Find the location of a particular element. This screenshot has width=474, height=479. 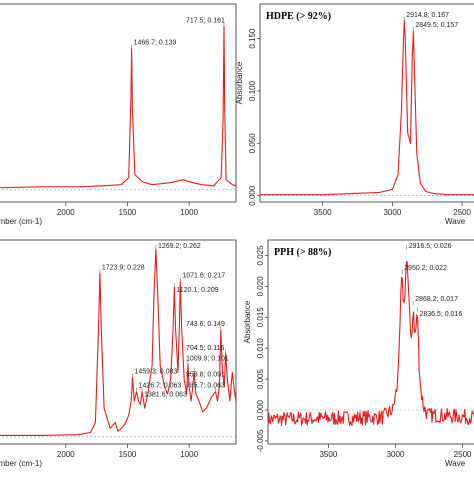

peak-label: 2836.5; 0.016 is located at coordinates (440, 314).